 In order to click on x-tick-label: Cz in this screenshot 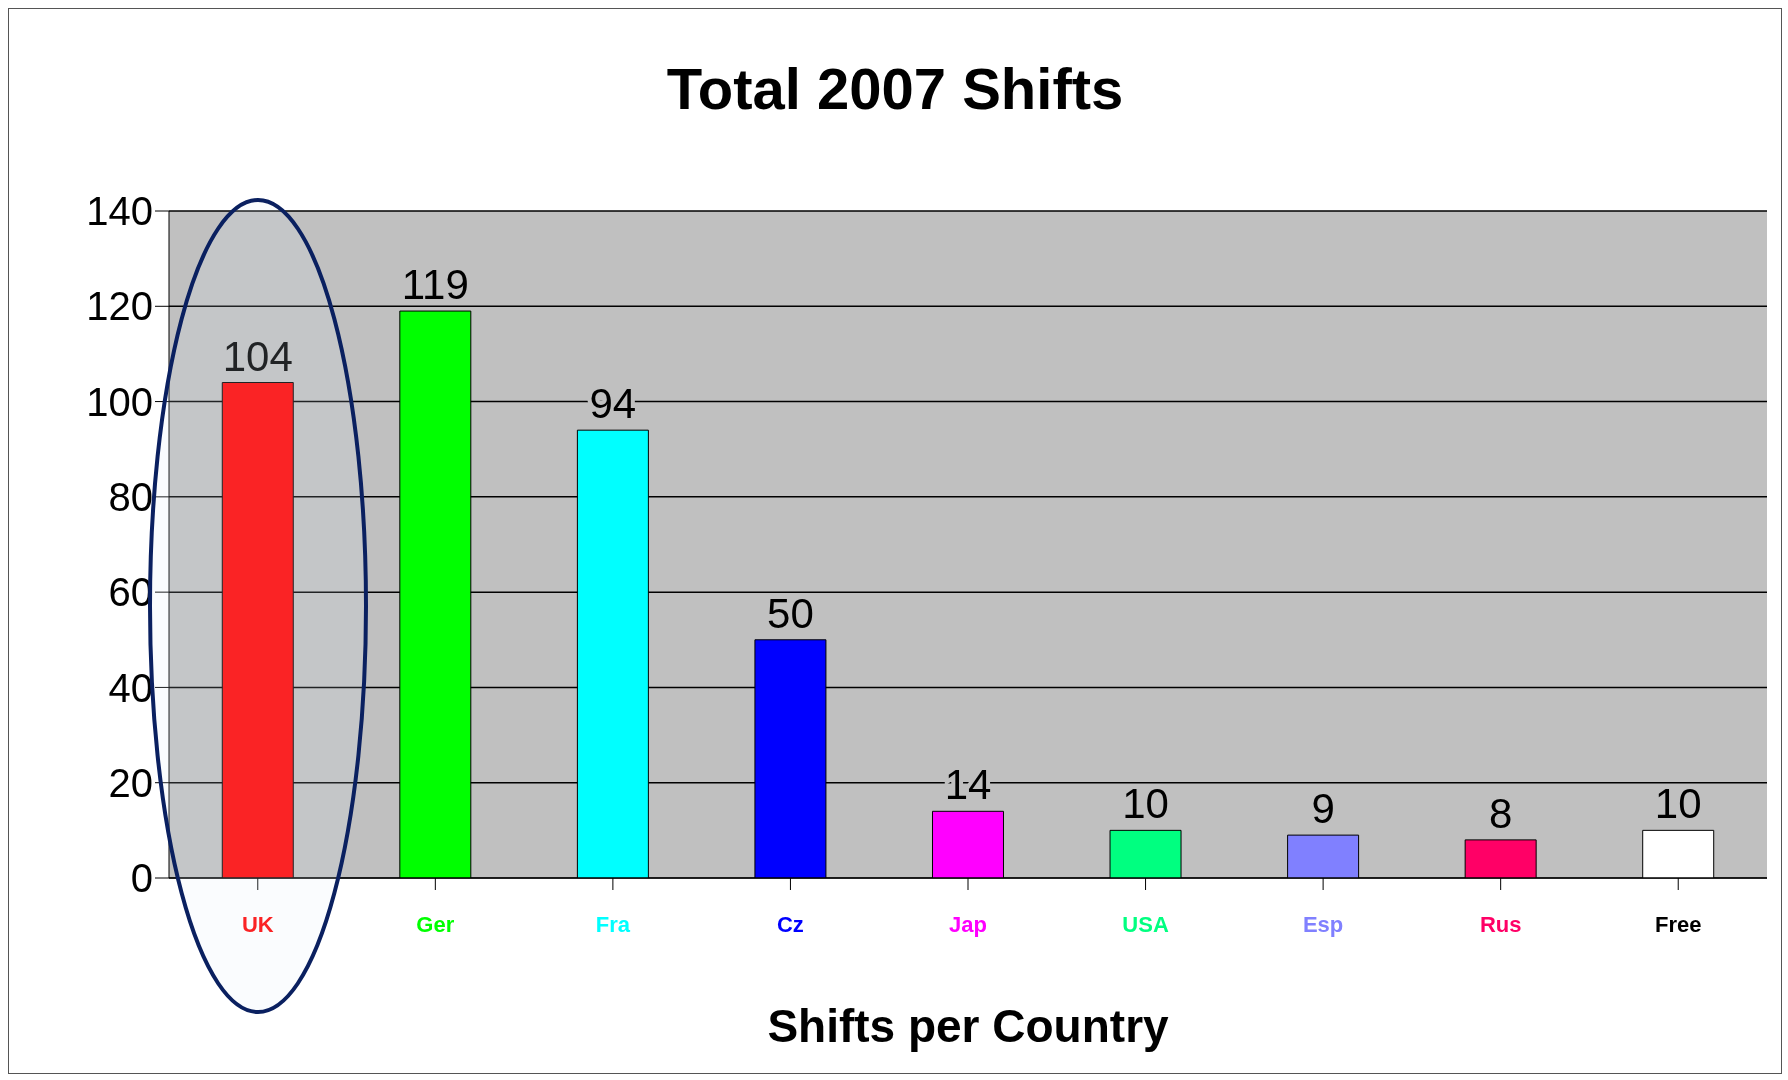, I will do `click(790, 924)`.